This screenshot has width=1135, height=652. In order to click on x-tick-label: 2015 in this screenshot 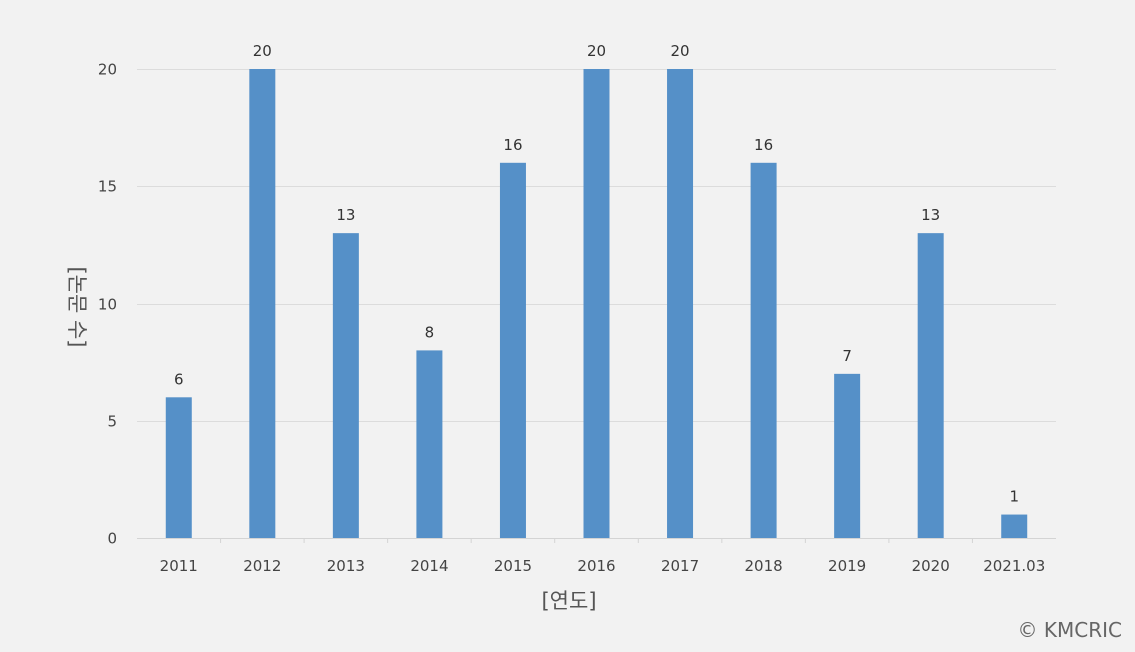, I will do `click(513, 566)`.